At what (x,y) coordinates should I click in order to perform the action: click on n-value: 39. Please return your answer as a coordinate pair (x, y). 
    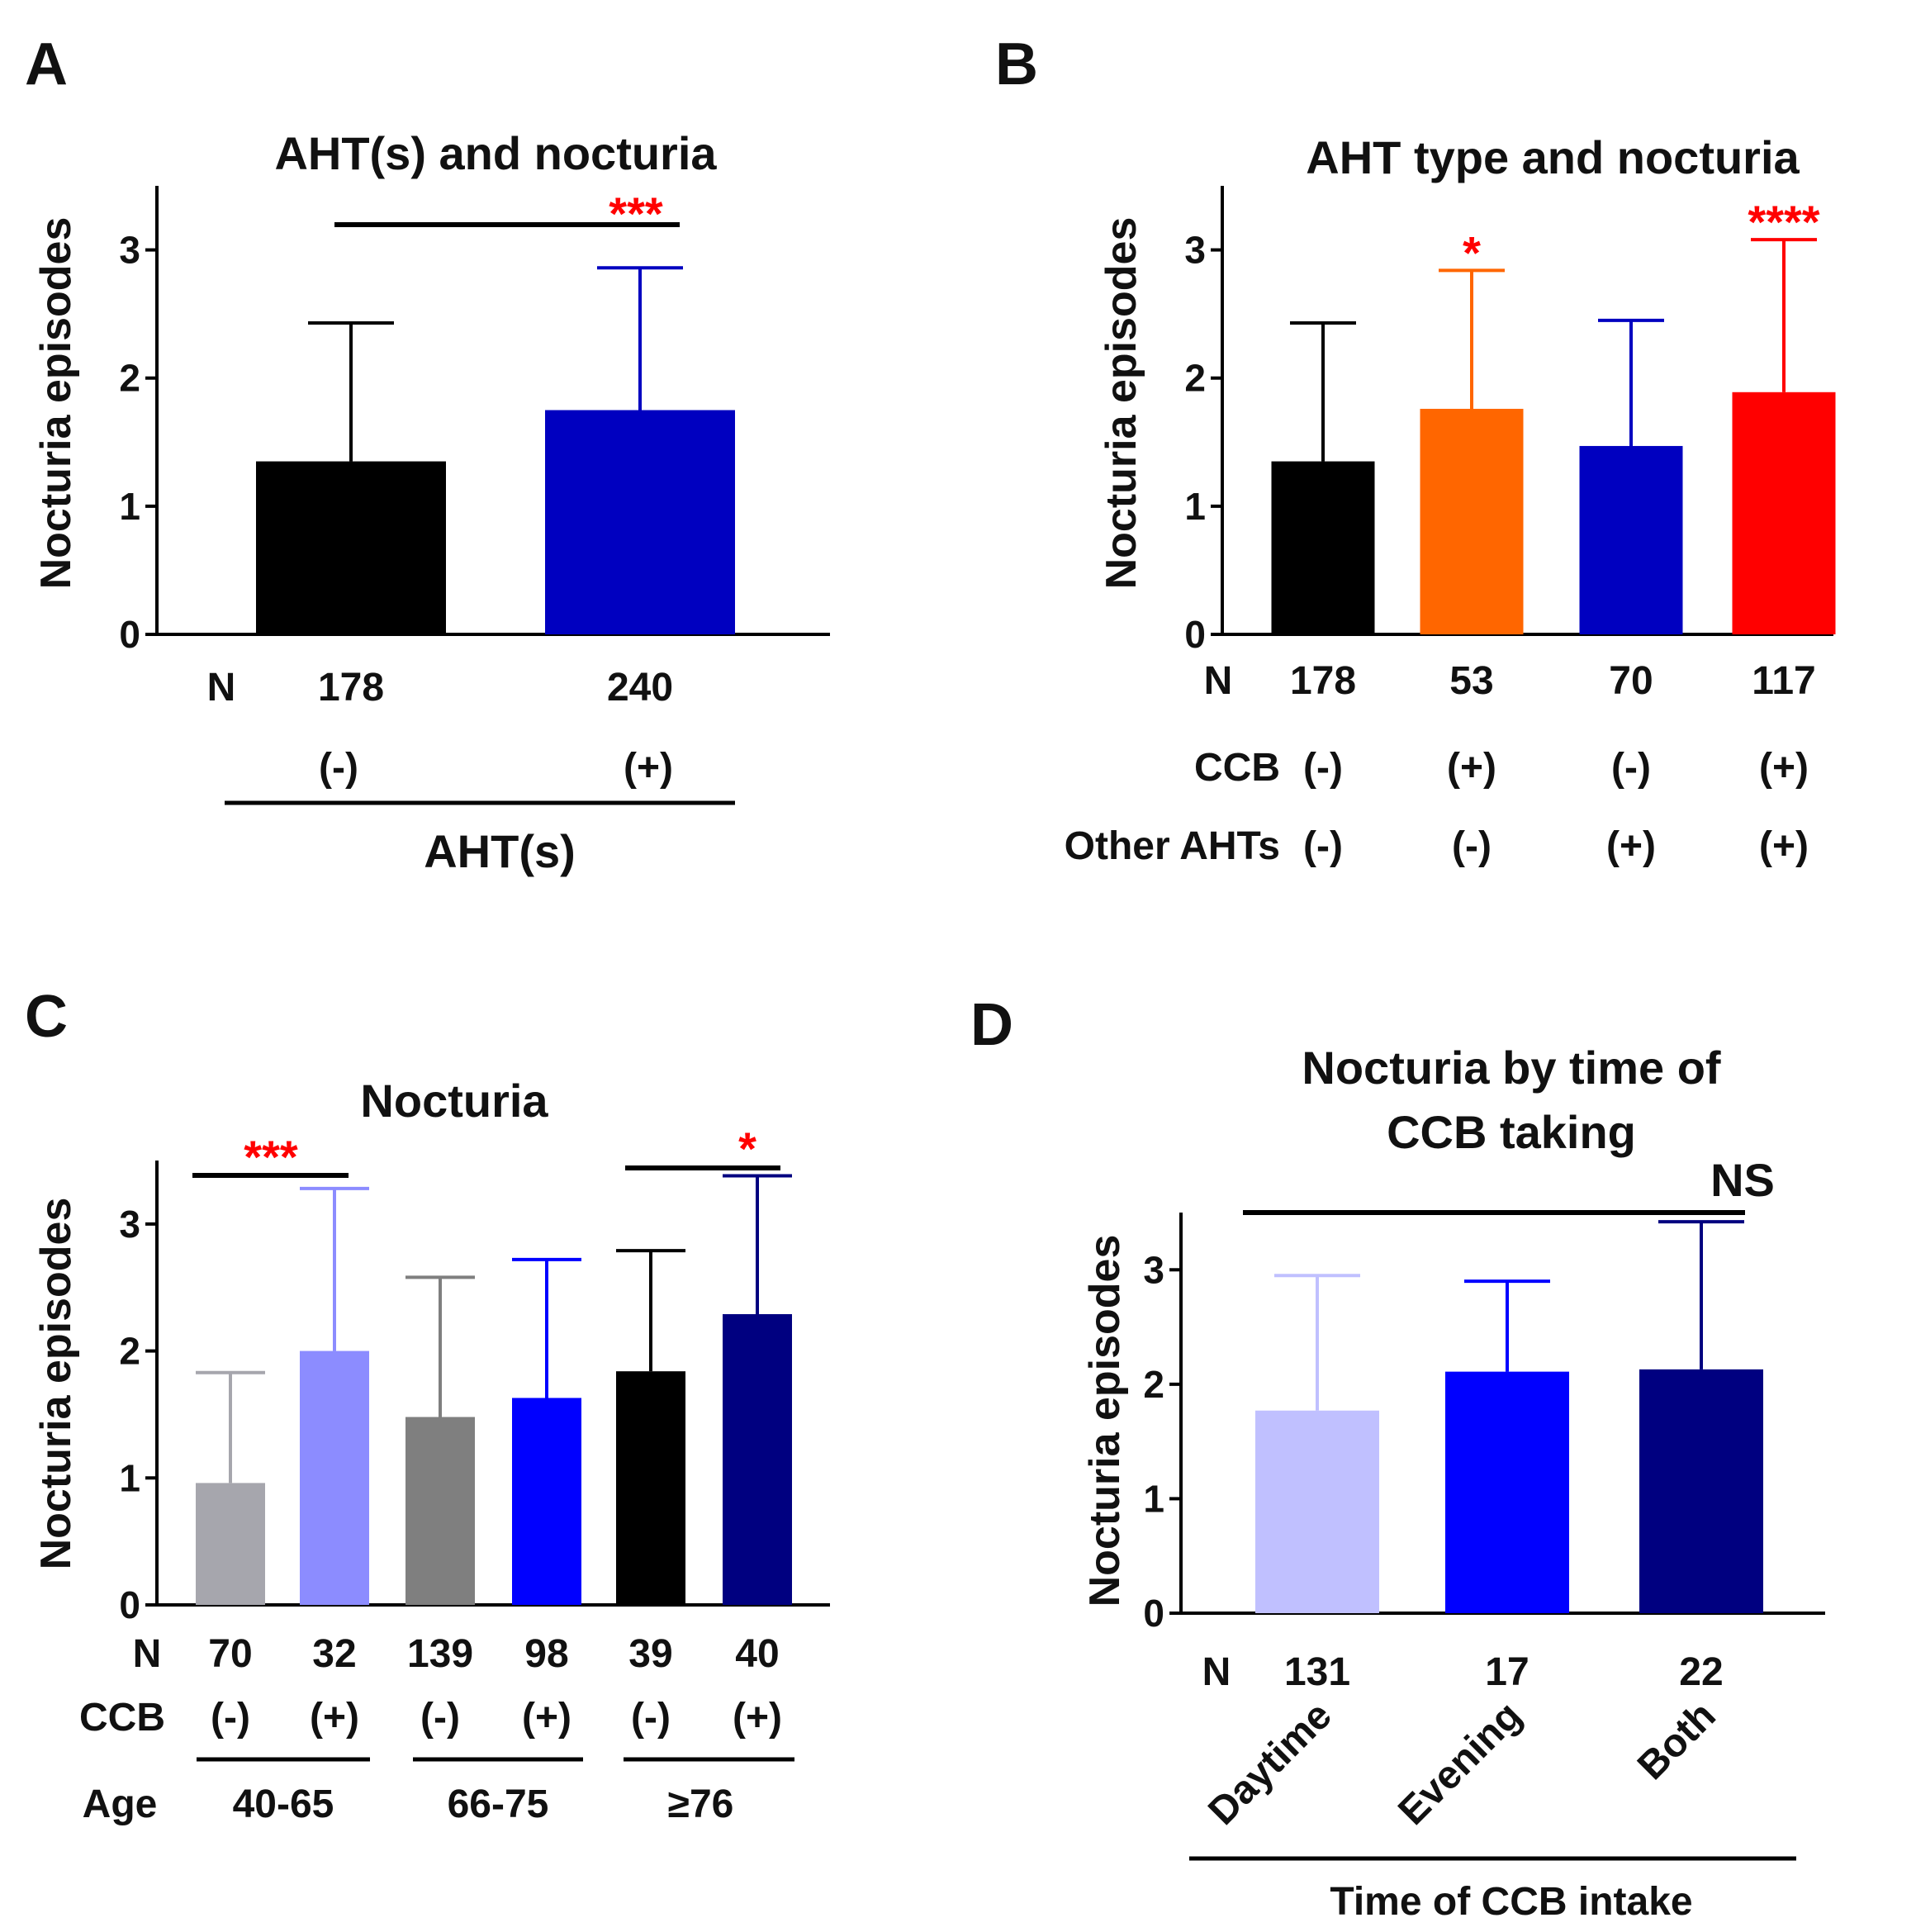
    Looking at the image, I should click on (650, 1654).